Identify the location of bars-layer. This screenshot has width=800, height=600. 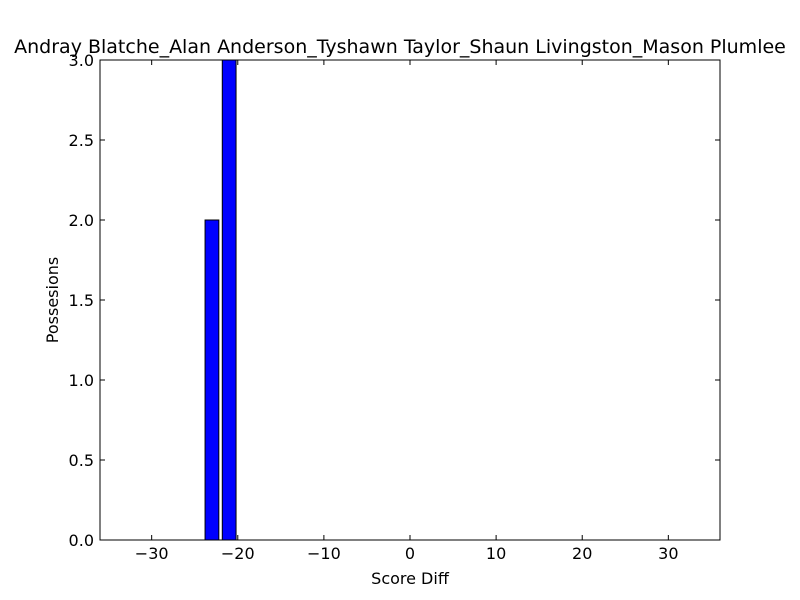
(220, 300).